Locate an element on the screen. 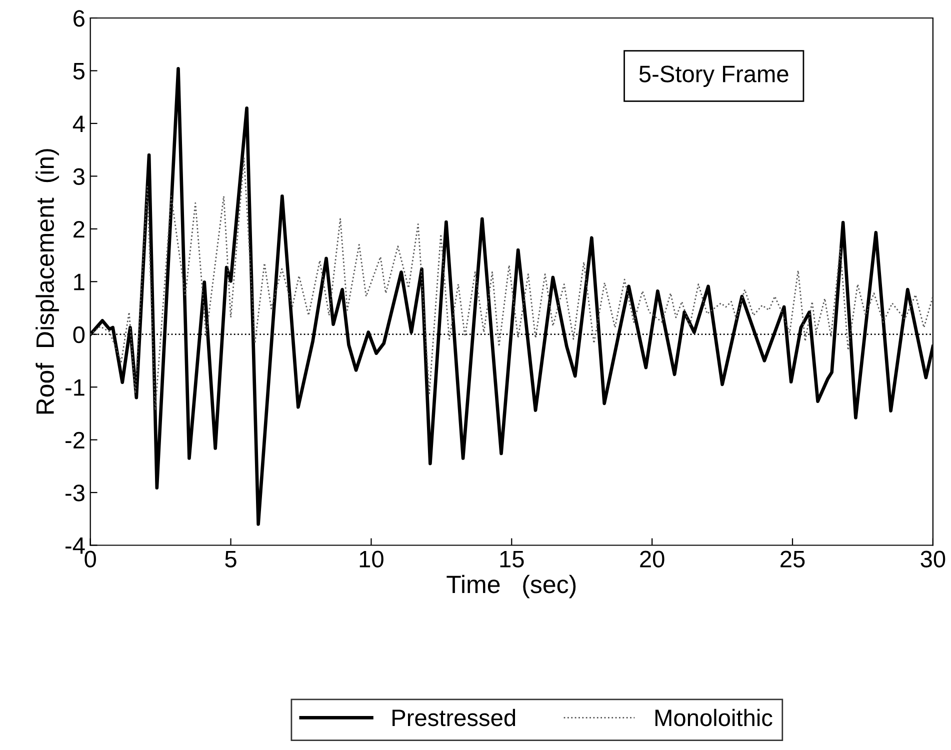 Image resolution: width=951 pixels, height=750 pixels. x-tick-label: 15 is located at coordinates (512, 559).